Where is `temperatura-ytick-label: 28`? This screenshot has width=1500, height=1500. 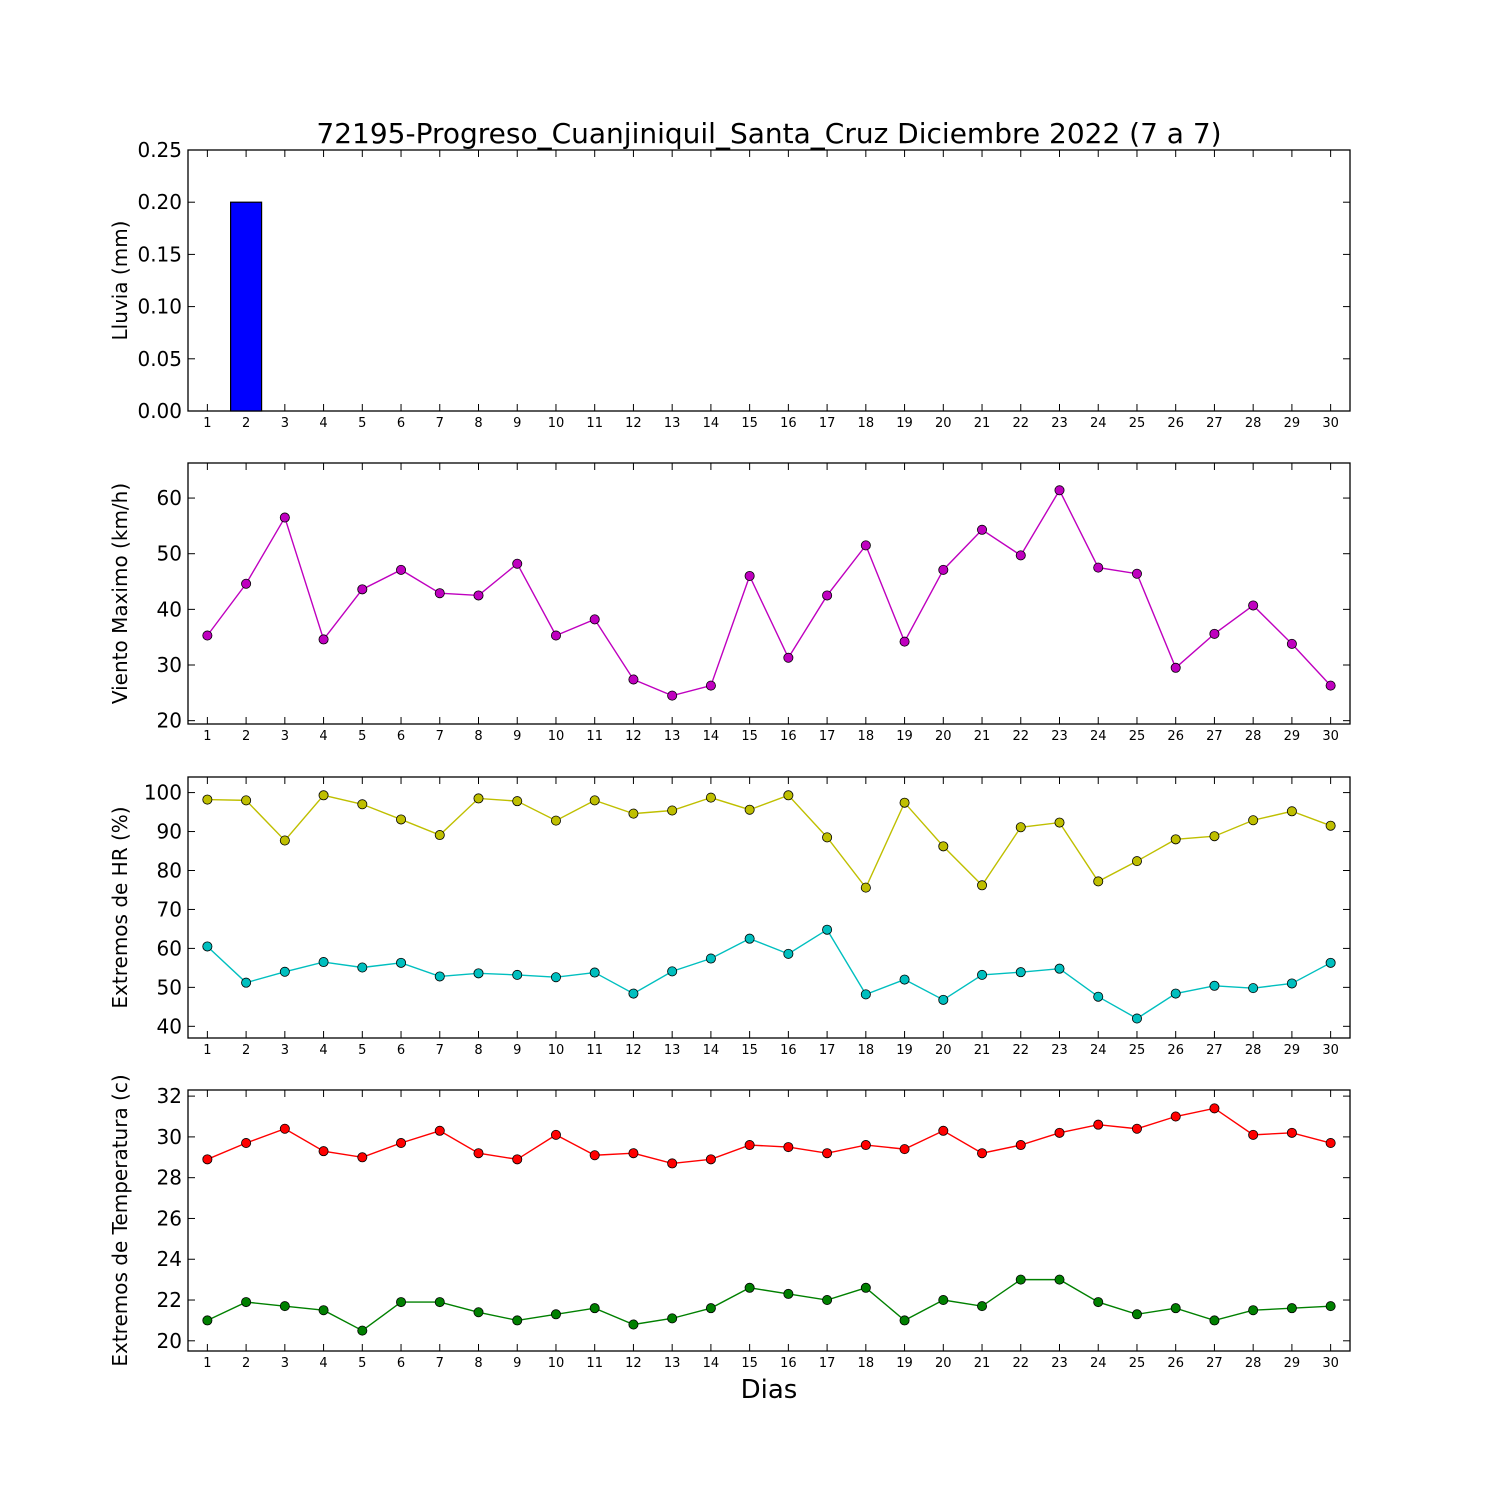 temperatura-ytick-label: 28 is located at coordinates (169, 1178).